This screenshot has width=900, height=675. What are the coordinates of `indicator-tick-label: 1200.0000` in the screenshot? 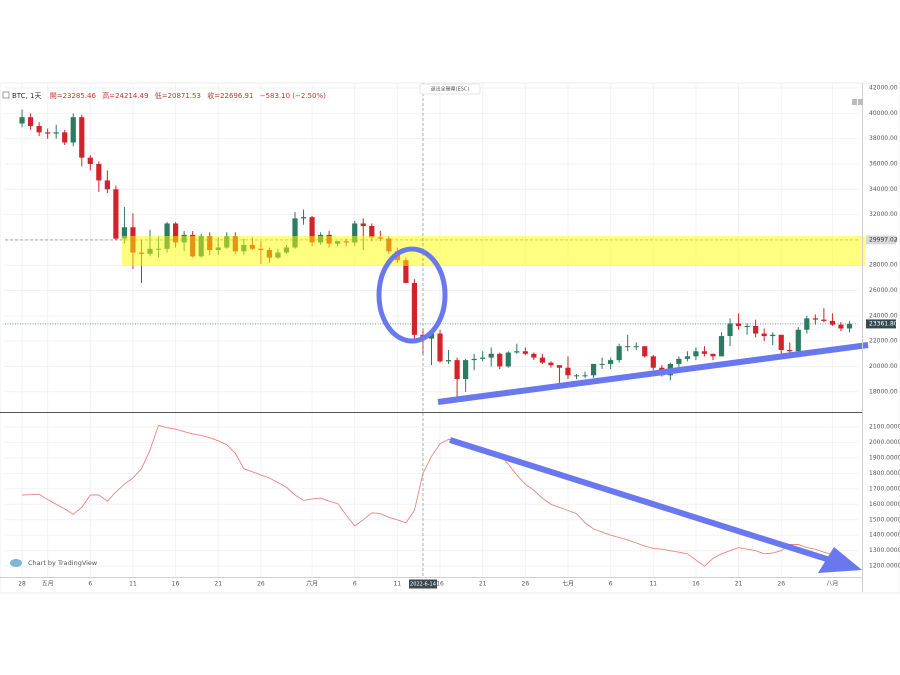 It's located at (884, 566).